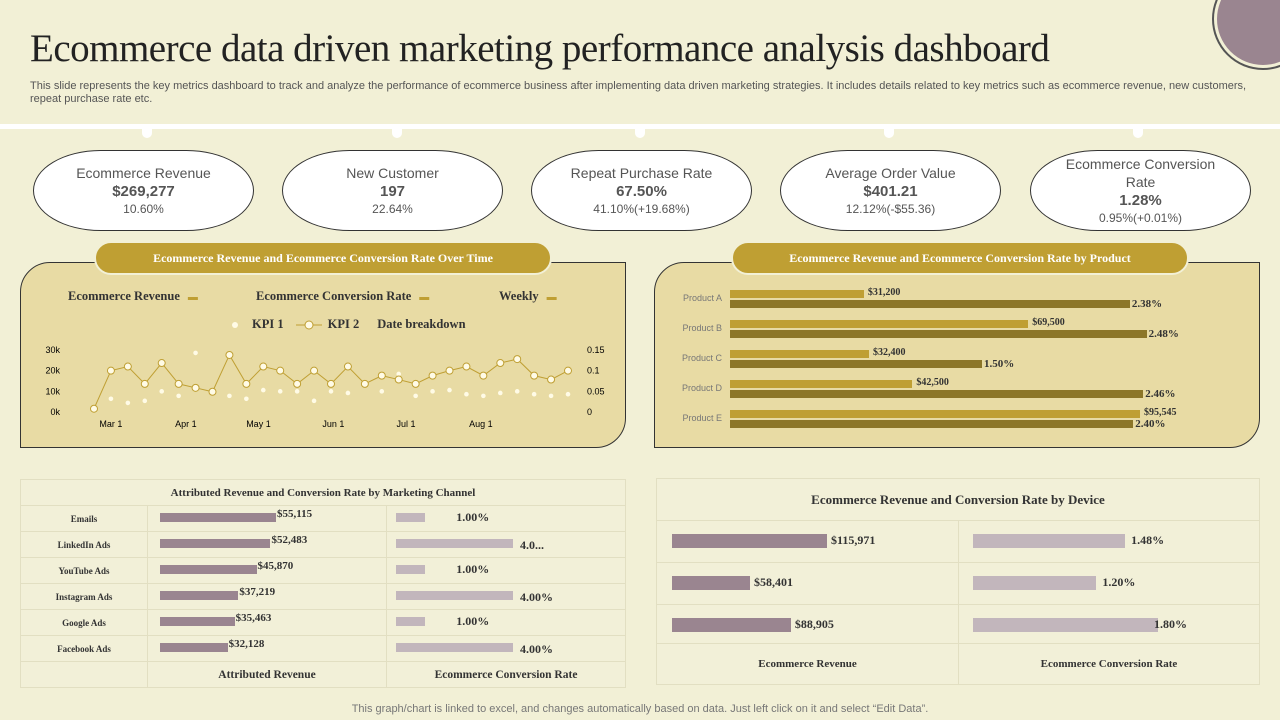  I want to click on kpi-card: New Customer 197 22.64%, so click(392, 190).